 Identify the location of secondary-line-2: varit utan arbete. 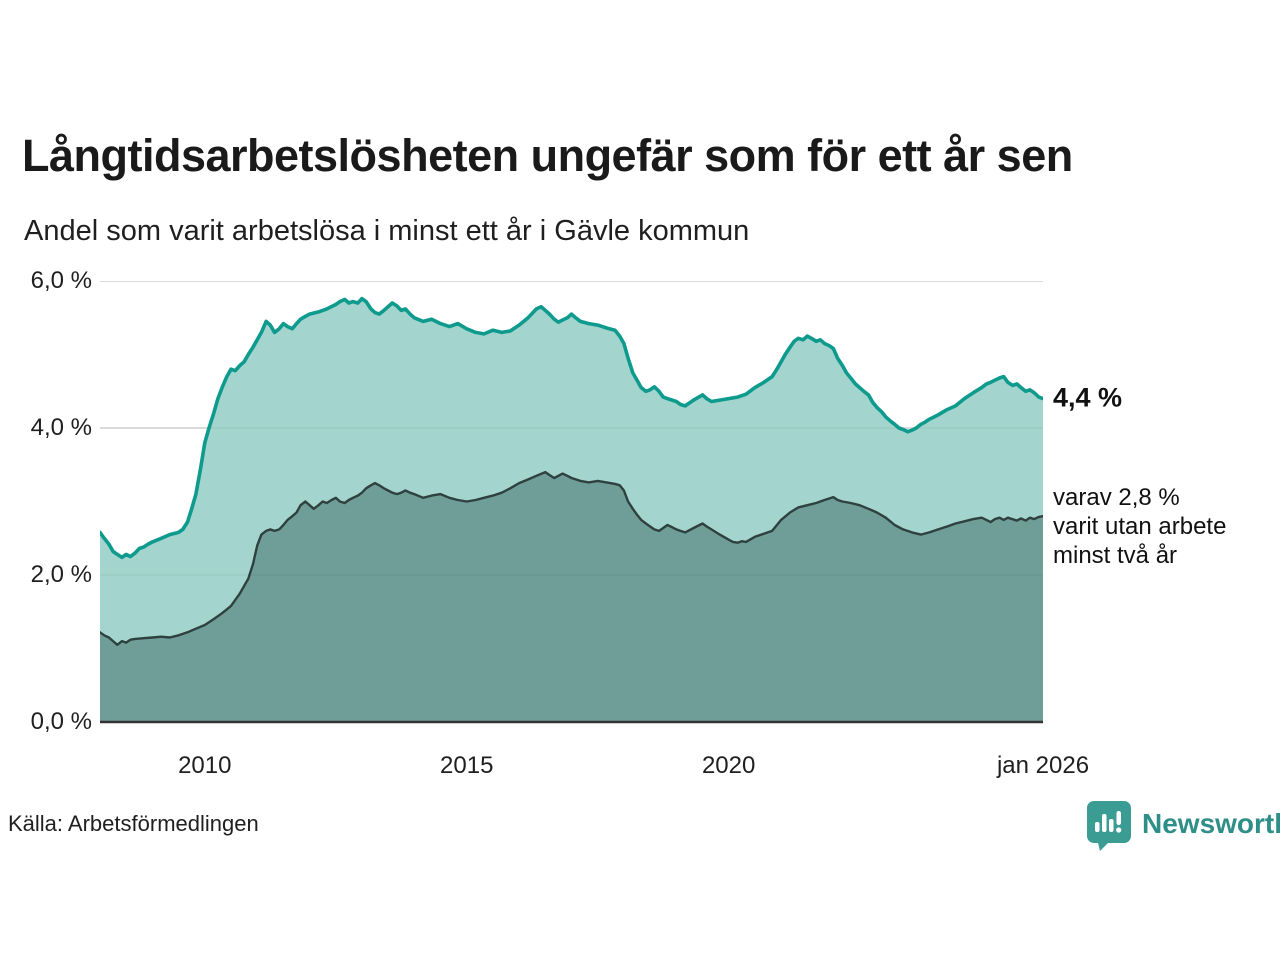
(1140, 526).